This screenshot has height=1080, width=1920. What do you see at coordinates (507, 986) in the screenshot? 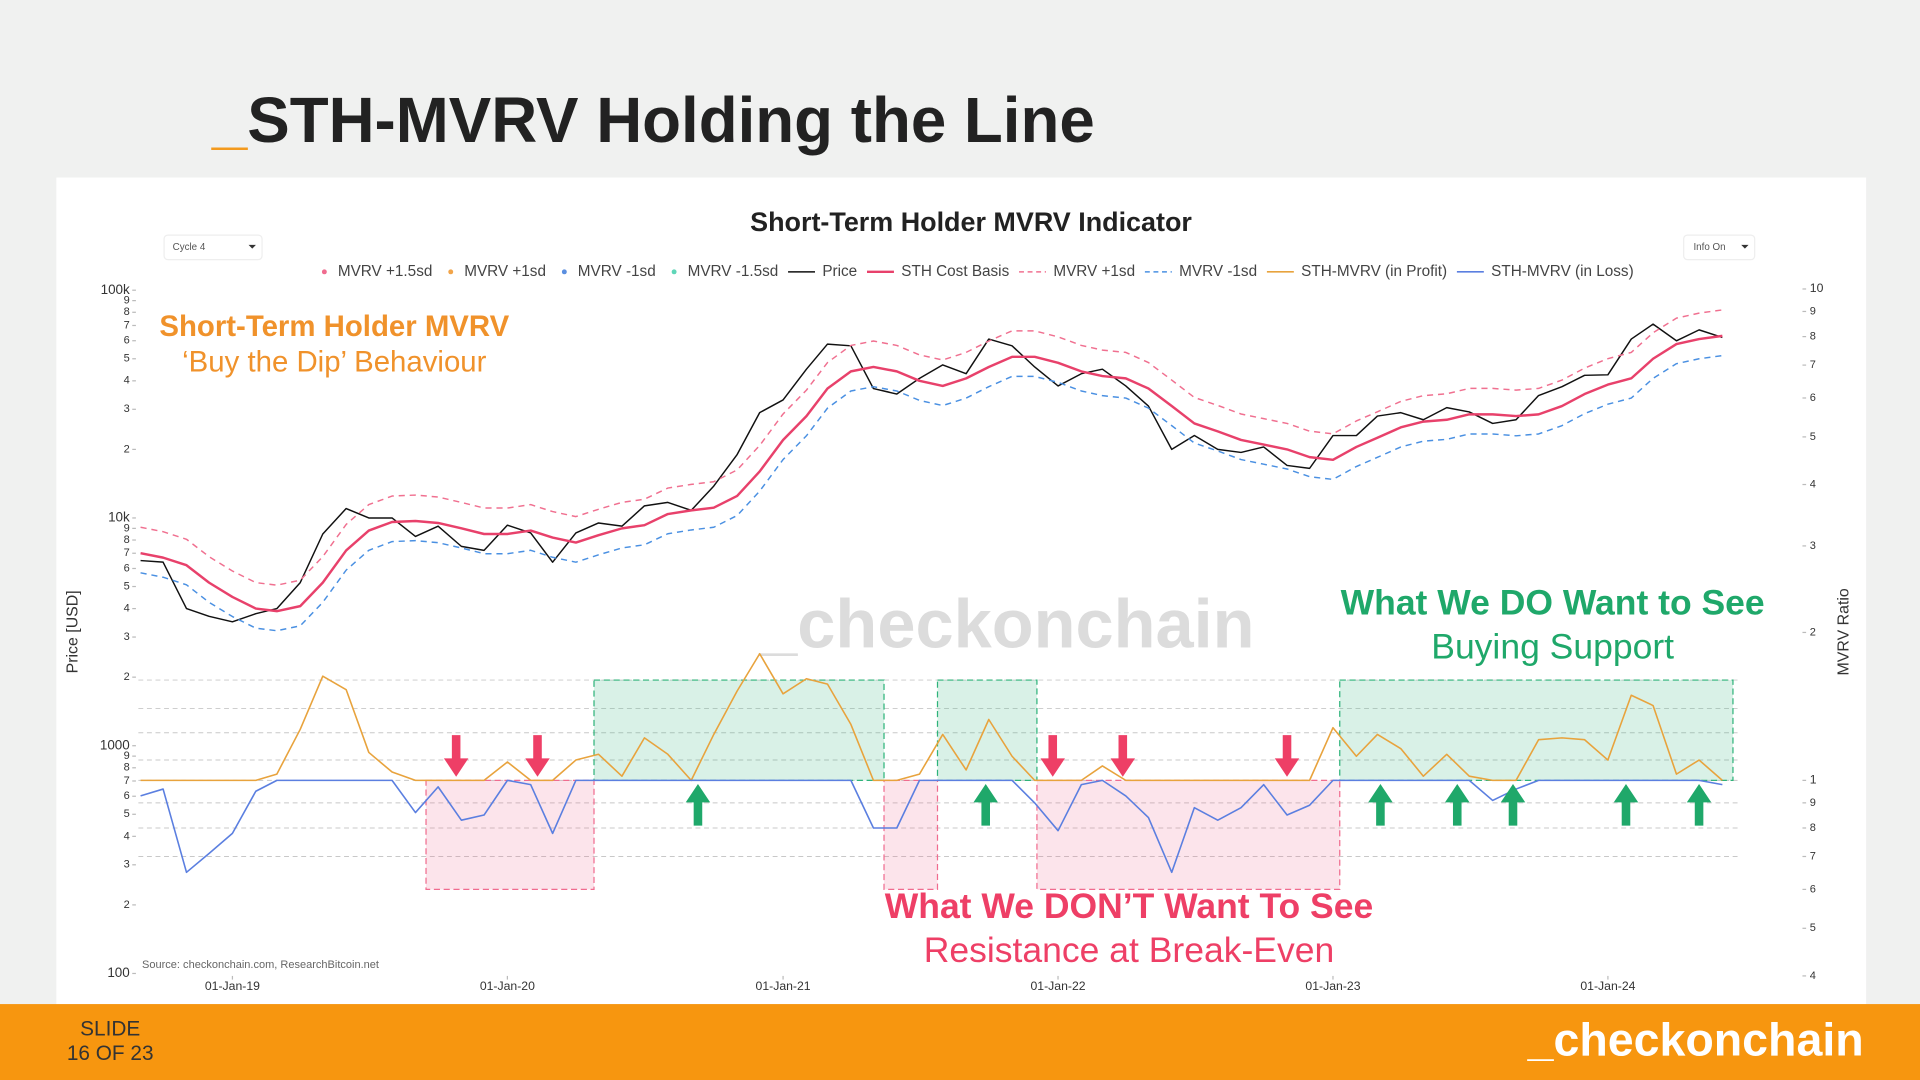
I see `x-tick-label: 01-Jan-20` at bounding box center [507, 986].